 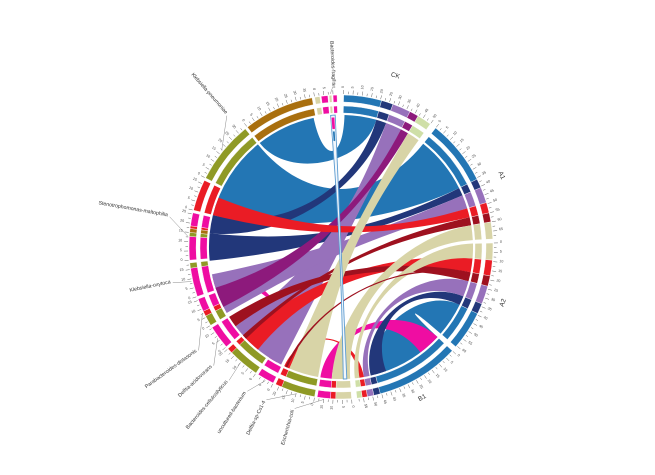 I want to click on species-label: Klebsiella-pneumoniae, so click(x=209, y=94).